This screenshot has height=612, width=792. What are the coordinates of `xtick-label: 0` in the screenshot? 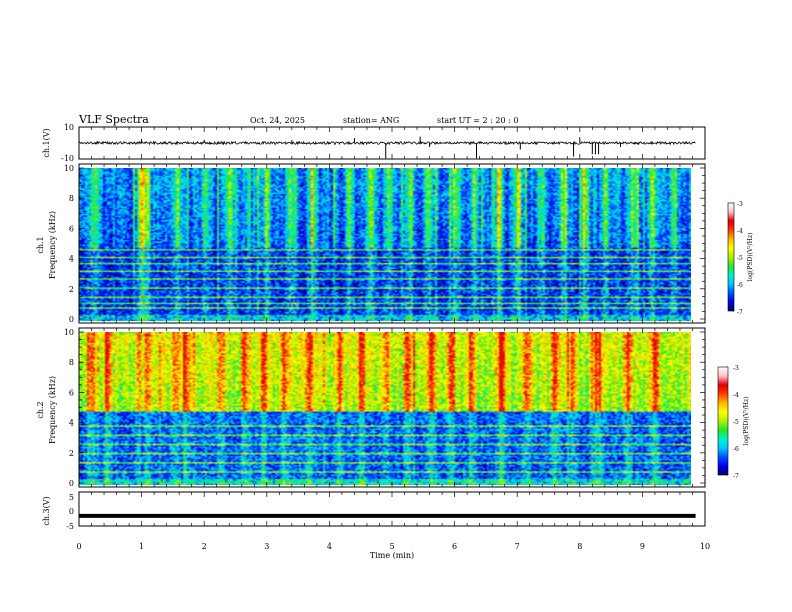 It's located at (78, 546).